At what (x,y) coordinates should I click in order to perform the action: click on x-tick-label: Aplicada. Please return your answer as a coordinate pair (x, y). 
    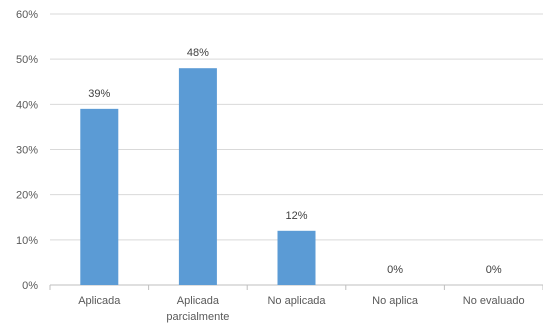
    Looking at the image, I should click on (99, 301).